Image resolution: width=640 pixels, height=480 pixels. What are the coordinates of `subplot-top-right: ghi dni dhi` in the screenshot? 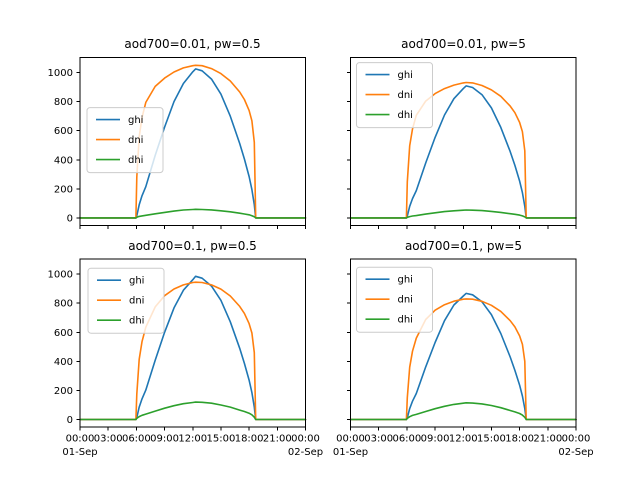 It's located at (462, 143).